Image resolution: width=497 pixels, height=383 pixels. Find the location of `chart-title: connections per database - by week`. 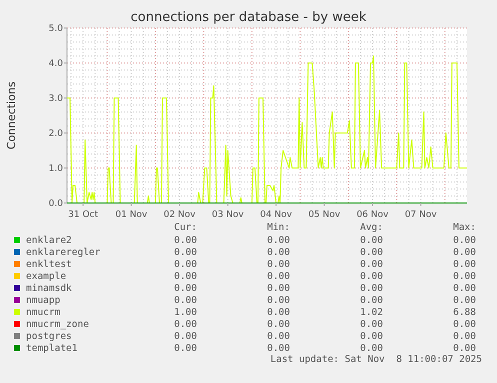

chart-title: connections per database - by week is located at coordinates (248, 17).